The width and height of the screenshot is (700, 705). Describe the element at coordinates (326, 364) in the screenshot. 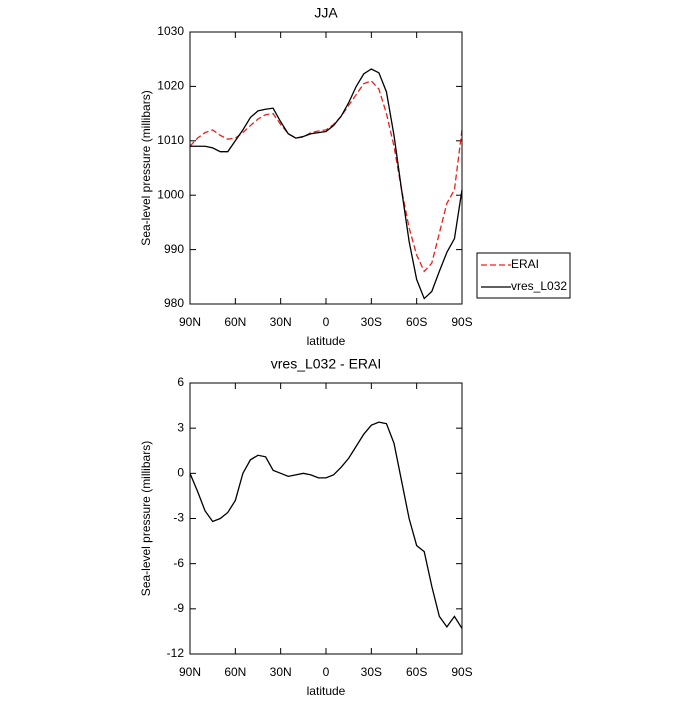

I see `chart-title: vres_L032 - ERAI` at that location.